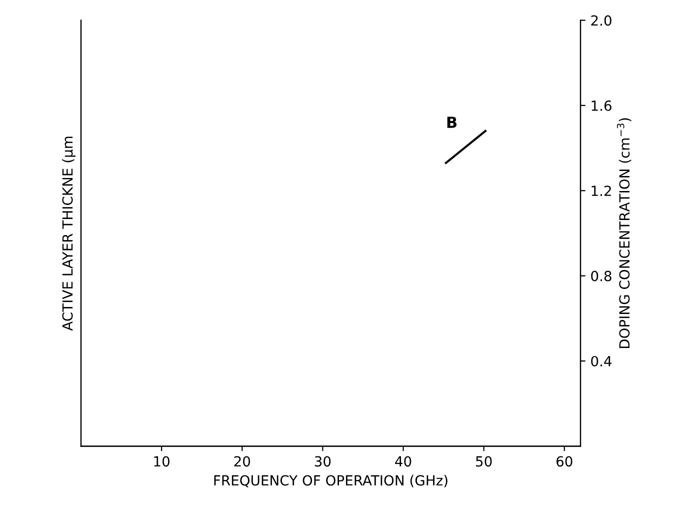  What do you see at coordinates (601, 20) in the screenshot?
I see `y2-tick-label: 2.0` at bounding box center [601, 20].